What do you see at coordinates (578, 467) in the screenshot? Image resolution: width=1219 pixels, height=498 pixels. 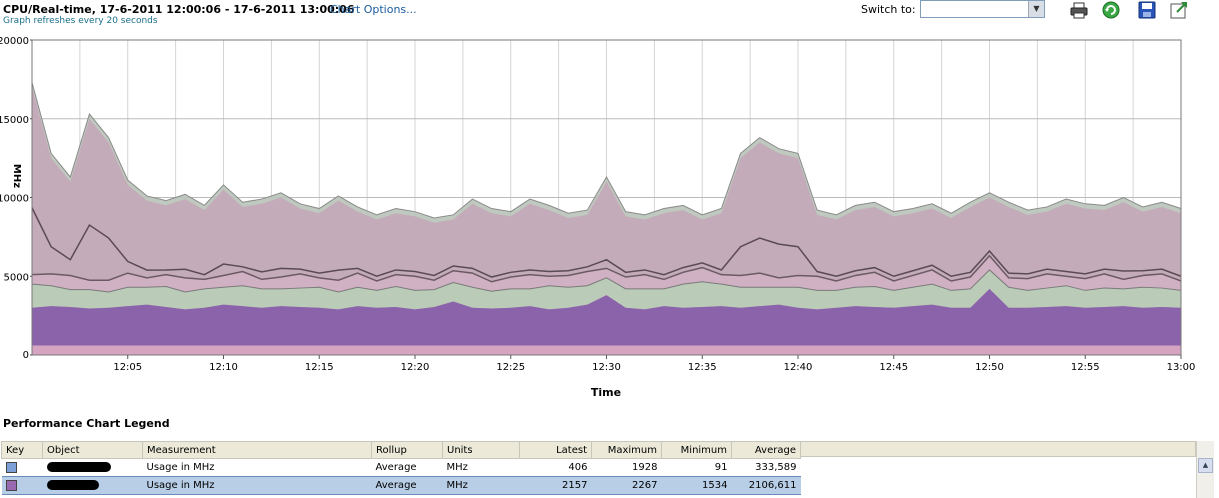 I see `latest-cell: 406` at bounding box center [578, 467].